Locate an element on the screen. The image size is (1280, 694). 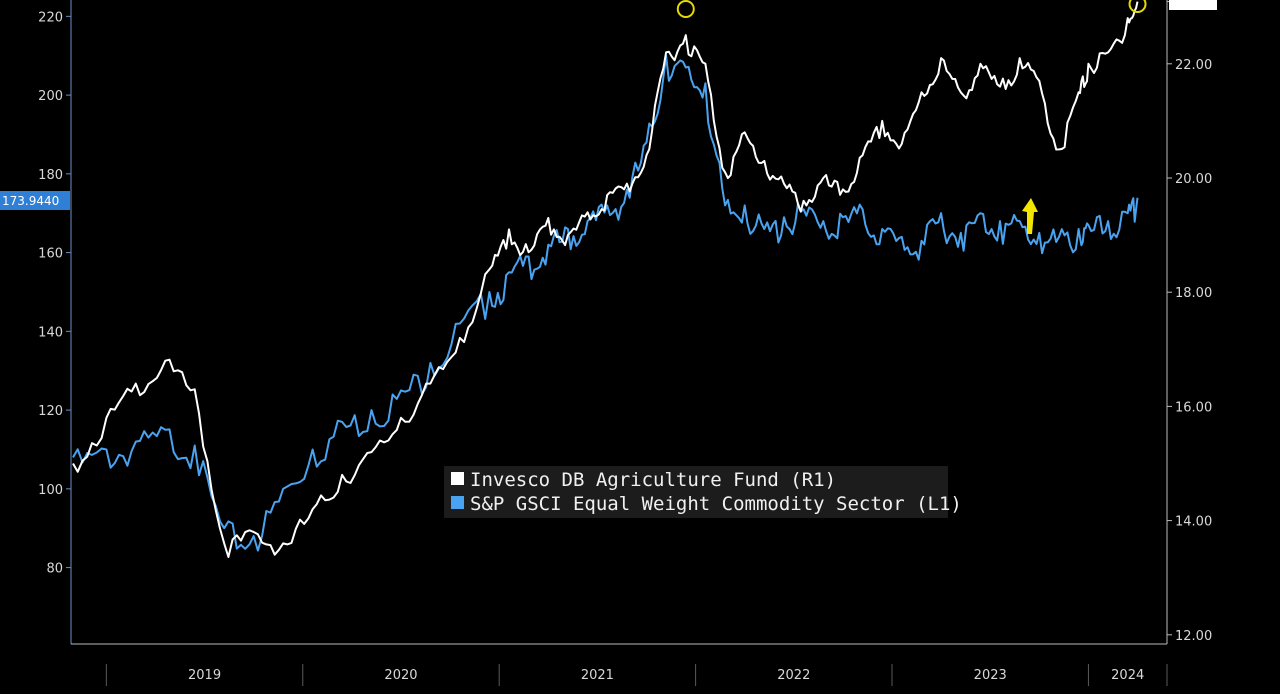
highlight-circle-2024 is located at coordinates (1137, 6).